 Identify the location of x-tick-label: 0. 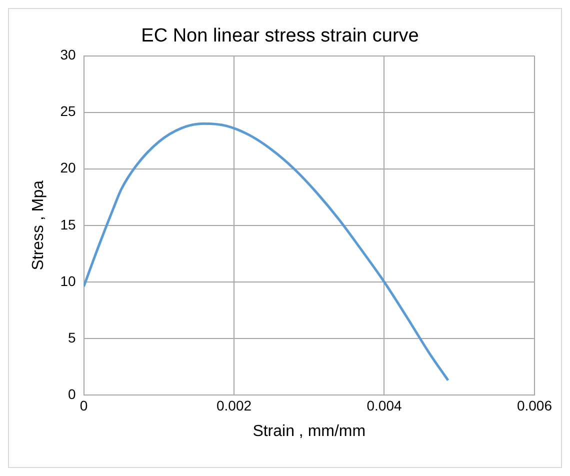
(84, 405).